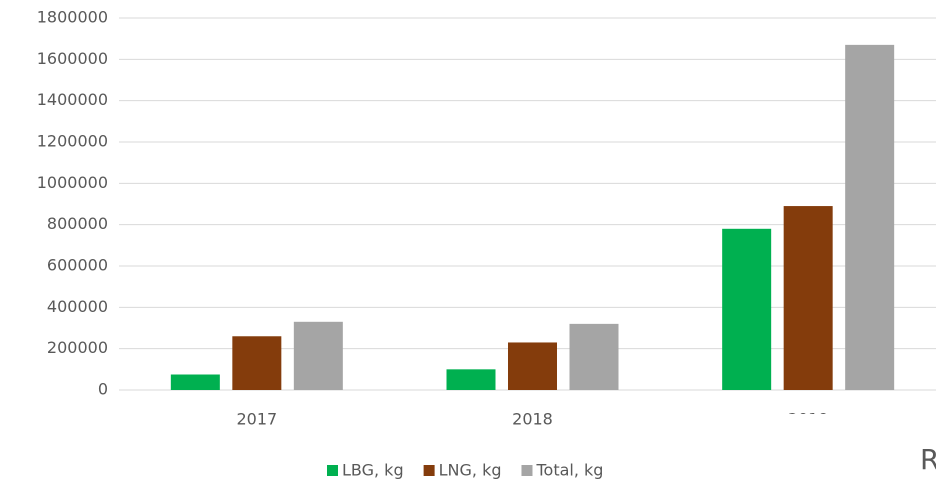  What do you see at coordinates (72, 58) in the screenshot?
I see `y-tick-label: 1600000` at bounding box center [72, 58].